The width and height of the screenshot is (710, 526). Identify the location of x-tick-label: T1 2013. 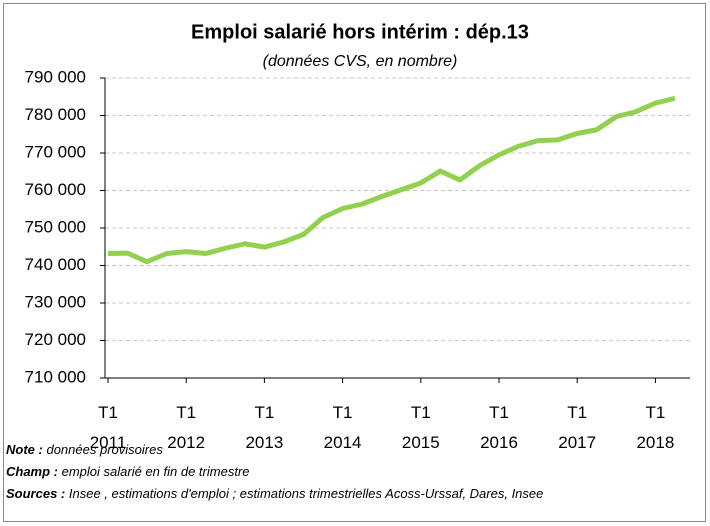
(264, 427).